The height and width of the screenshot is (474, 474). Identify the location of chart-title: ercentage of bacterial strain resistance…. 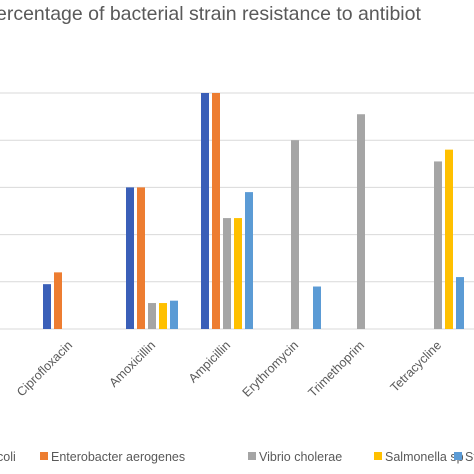
(210, 14).